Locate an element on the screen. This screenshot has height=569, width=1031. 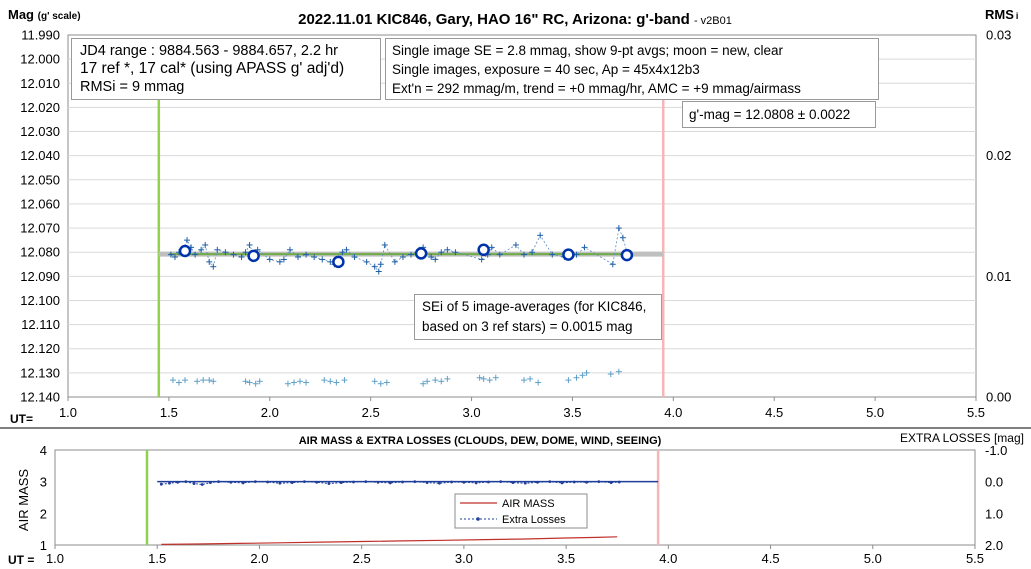
info-range-line2: 17 ref *, 17 cal* (using APASS g' adj'd) is located at coordinates (212, 68).